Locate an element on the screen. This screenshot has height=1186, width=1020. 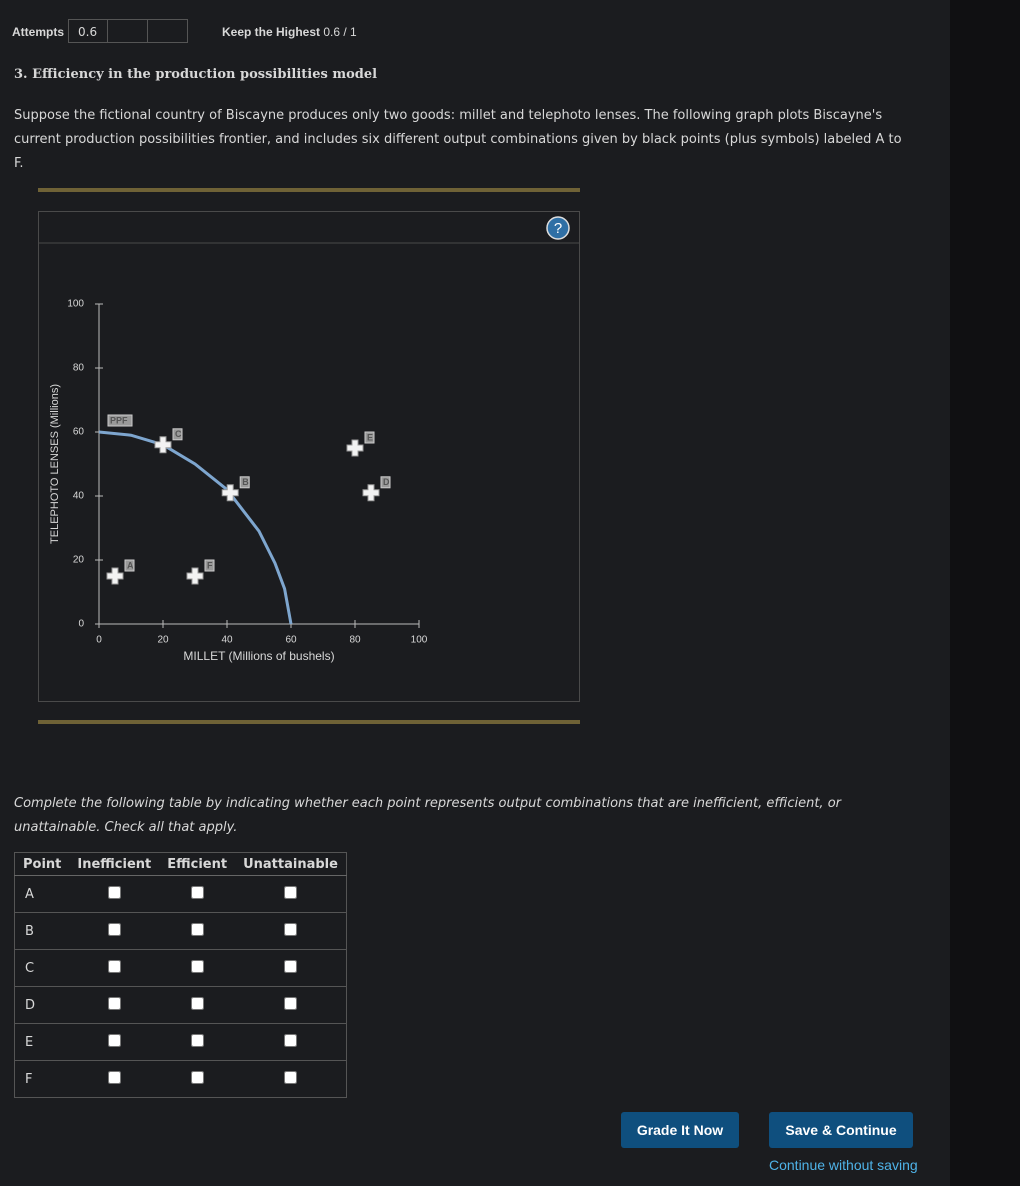
curve-label: PPF is located at coordinates (119, 420).